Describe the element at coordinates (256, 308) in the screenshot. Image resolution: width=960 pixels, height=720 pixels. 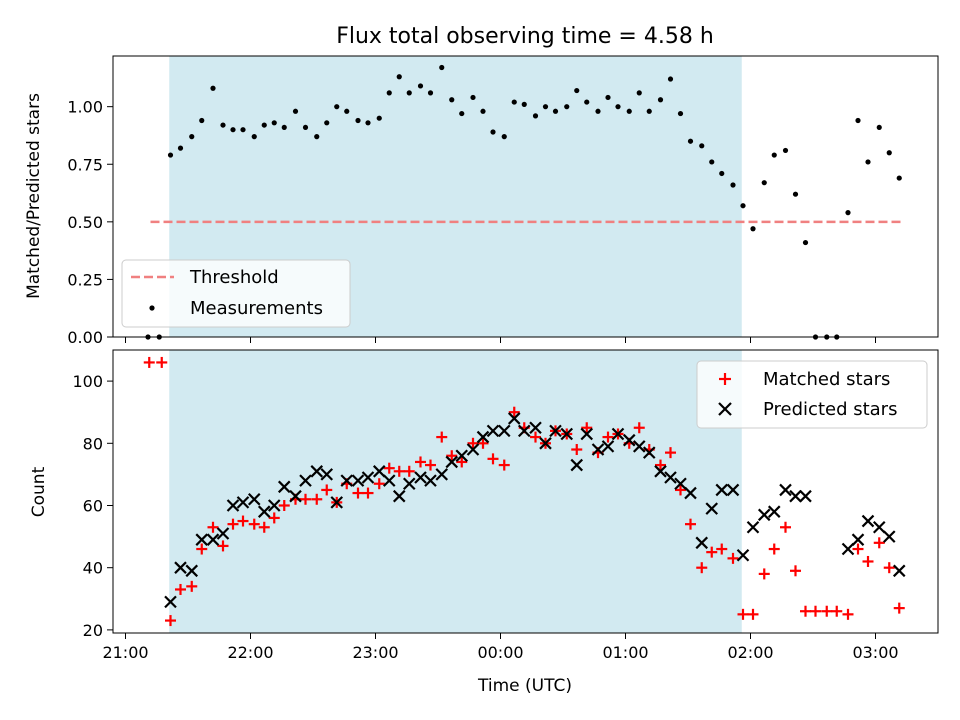
I see `measurements-legend-label: Measurements` at that location.